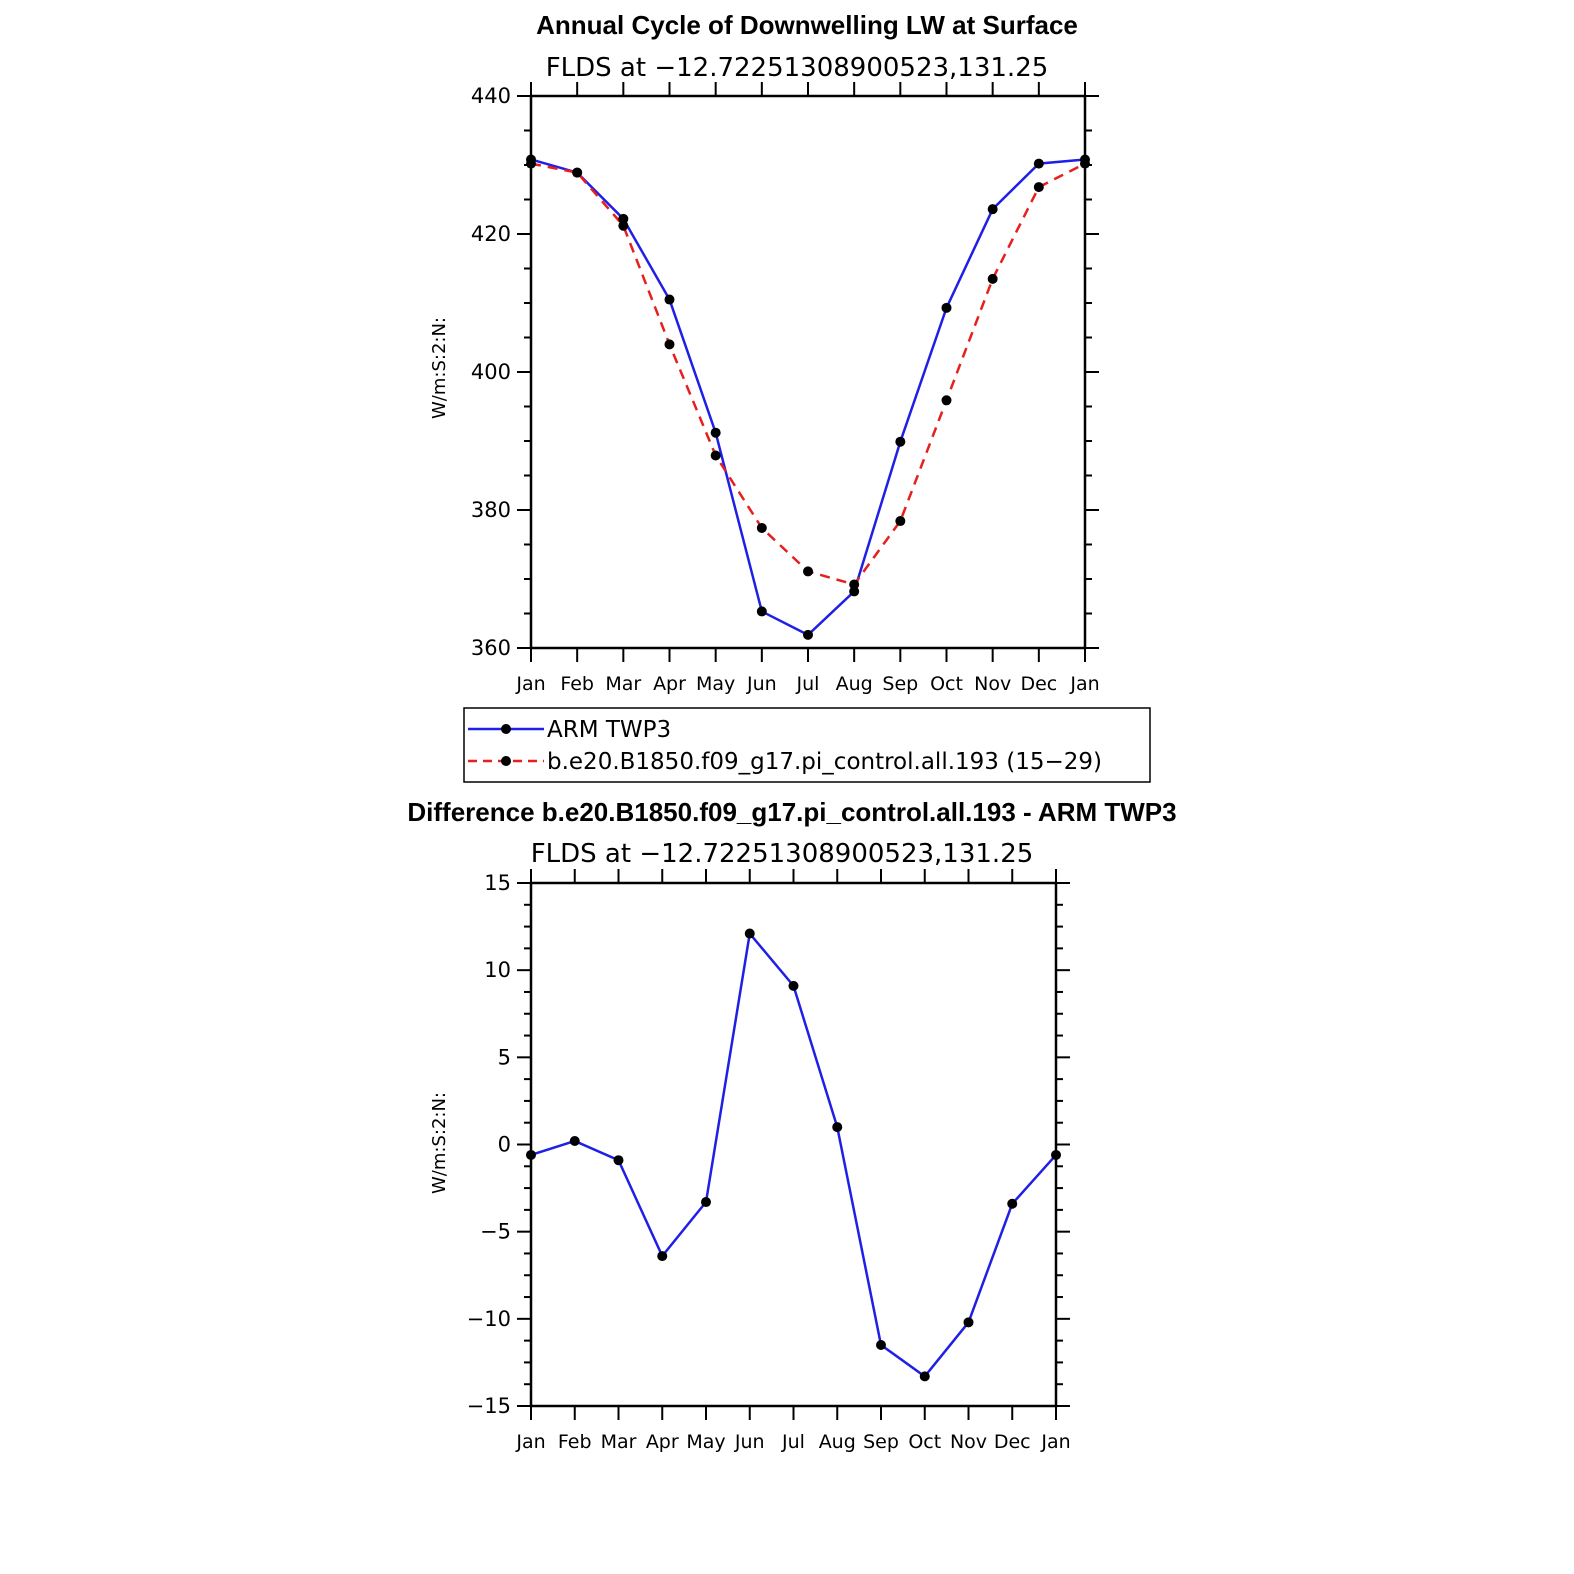 This screenshot has width=1574, height=1574. I want to click on legend-box, so click(807, 745).